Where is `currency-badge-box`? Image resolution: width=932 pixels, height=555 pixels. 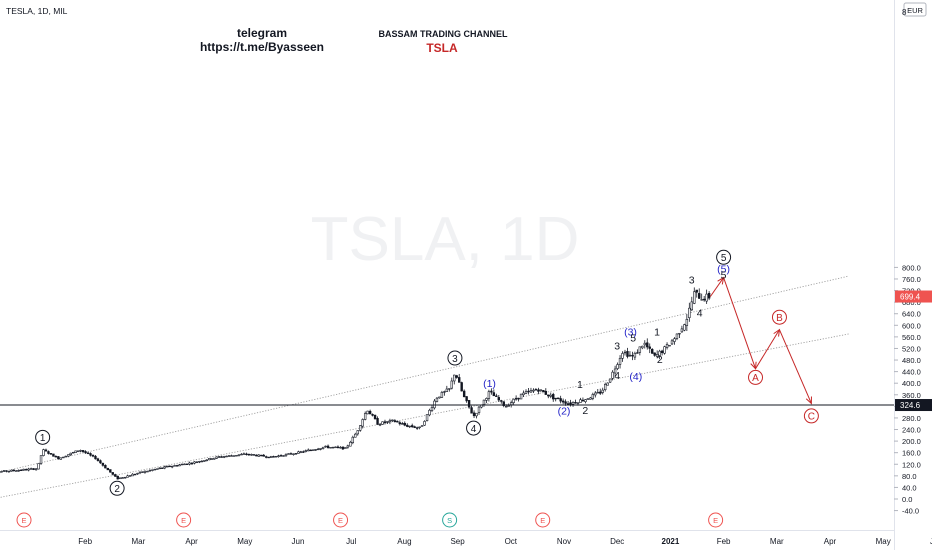 currency-badge-box is located at coordinates (915, 9).